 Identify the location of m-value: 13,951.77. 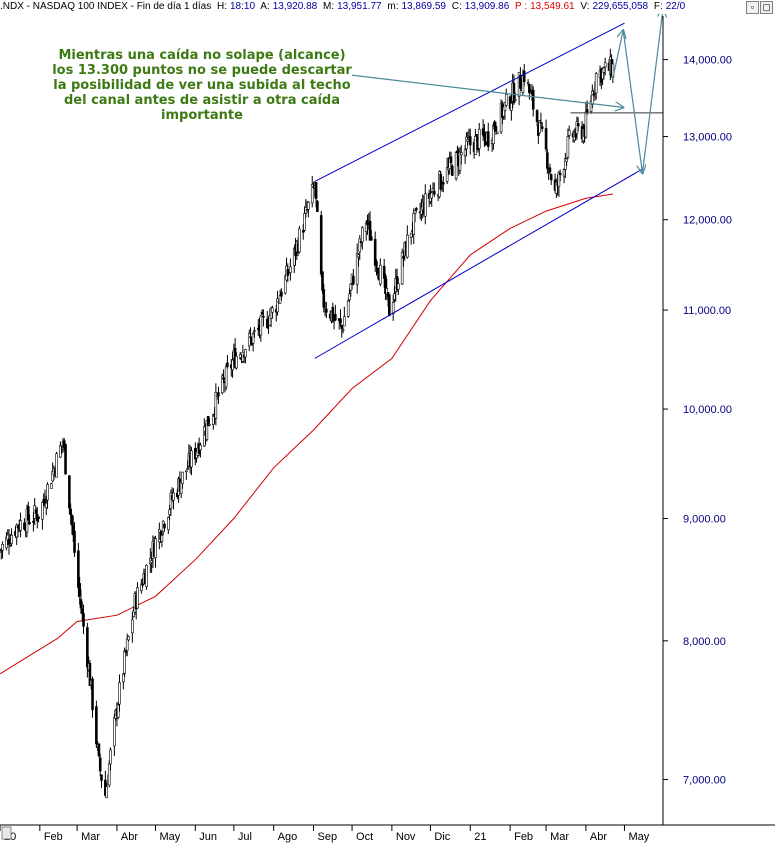
(359, 6).